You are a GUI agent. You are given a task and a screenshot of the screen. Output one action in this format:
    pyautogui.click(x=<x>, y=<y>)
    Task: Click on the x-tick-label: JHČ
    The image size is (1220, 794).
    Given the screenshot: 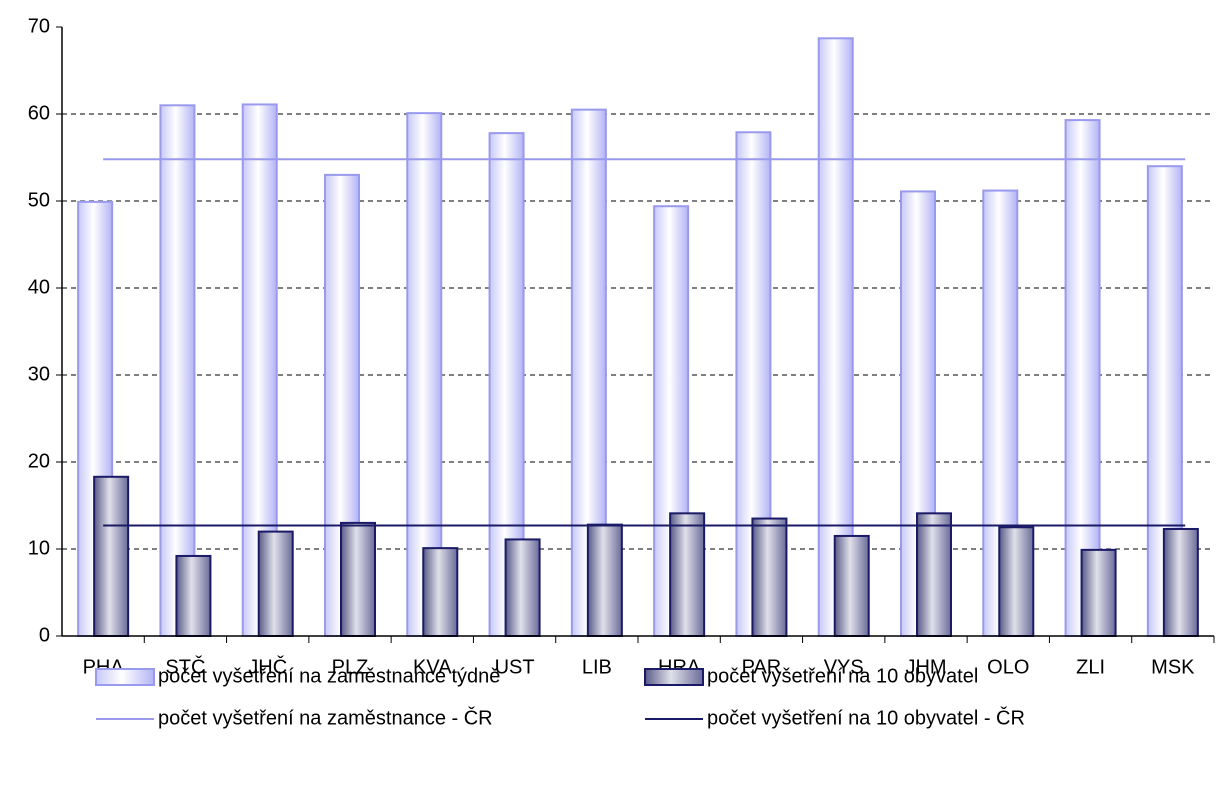 What is the action you would take?
    pyautogui.click(x=267, y=666)
    